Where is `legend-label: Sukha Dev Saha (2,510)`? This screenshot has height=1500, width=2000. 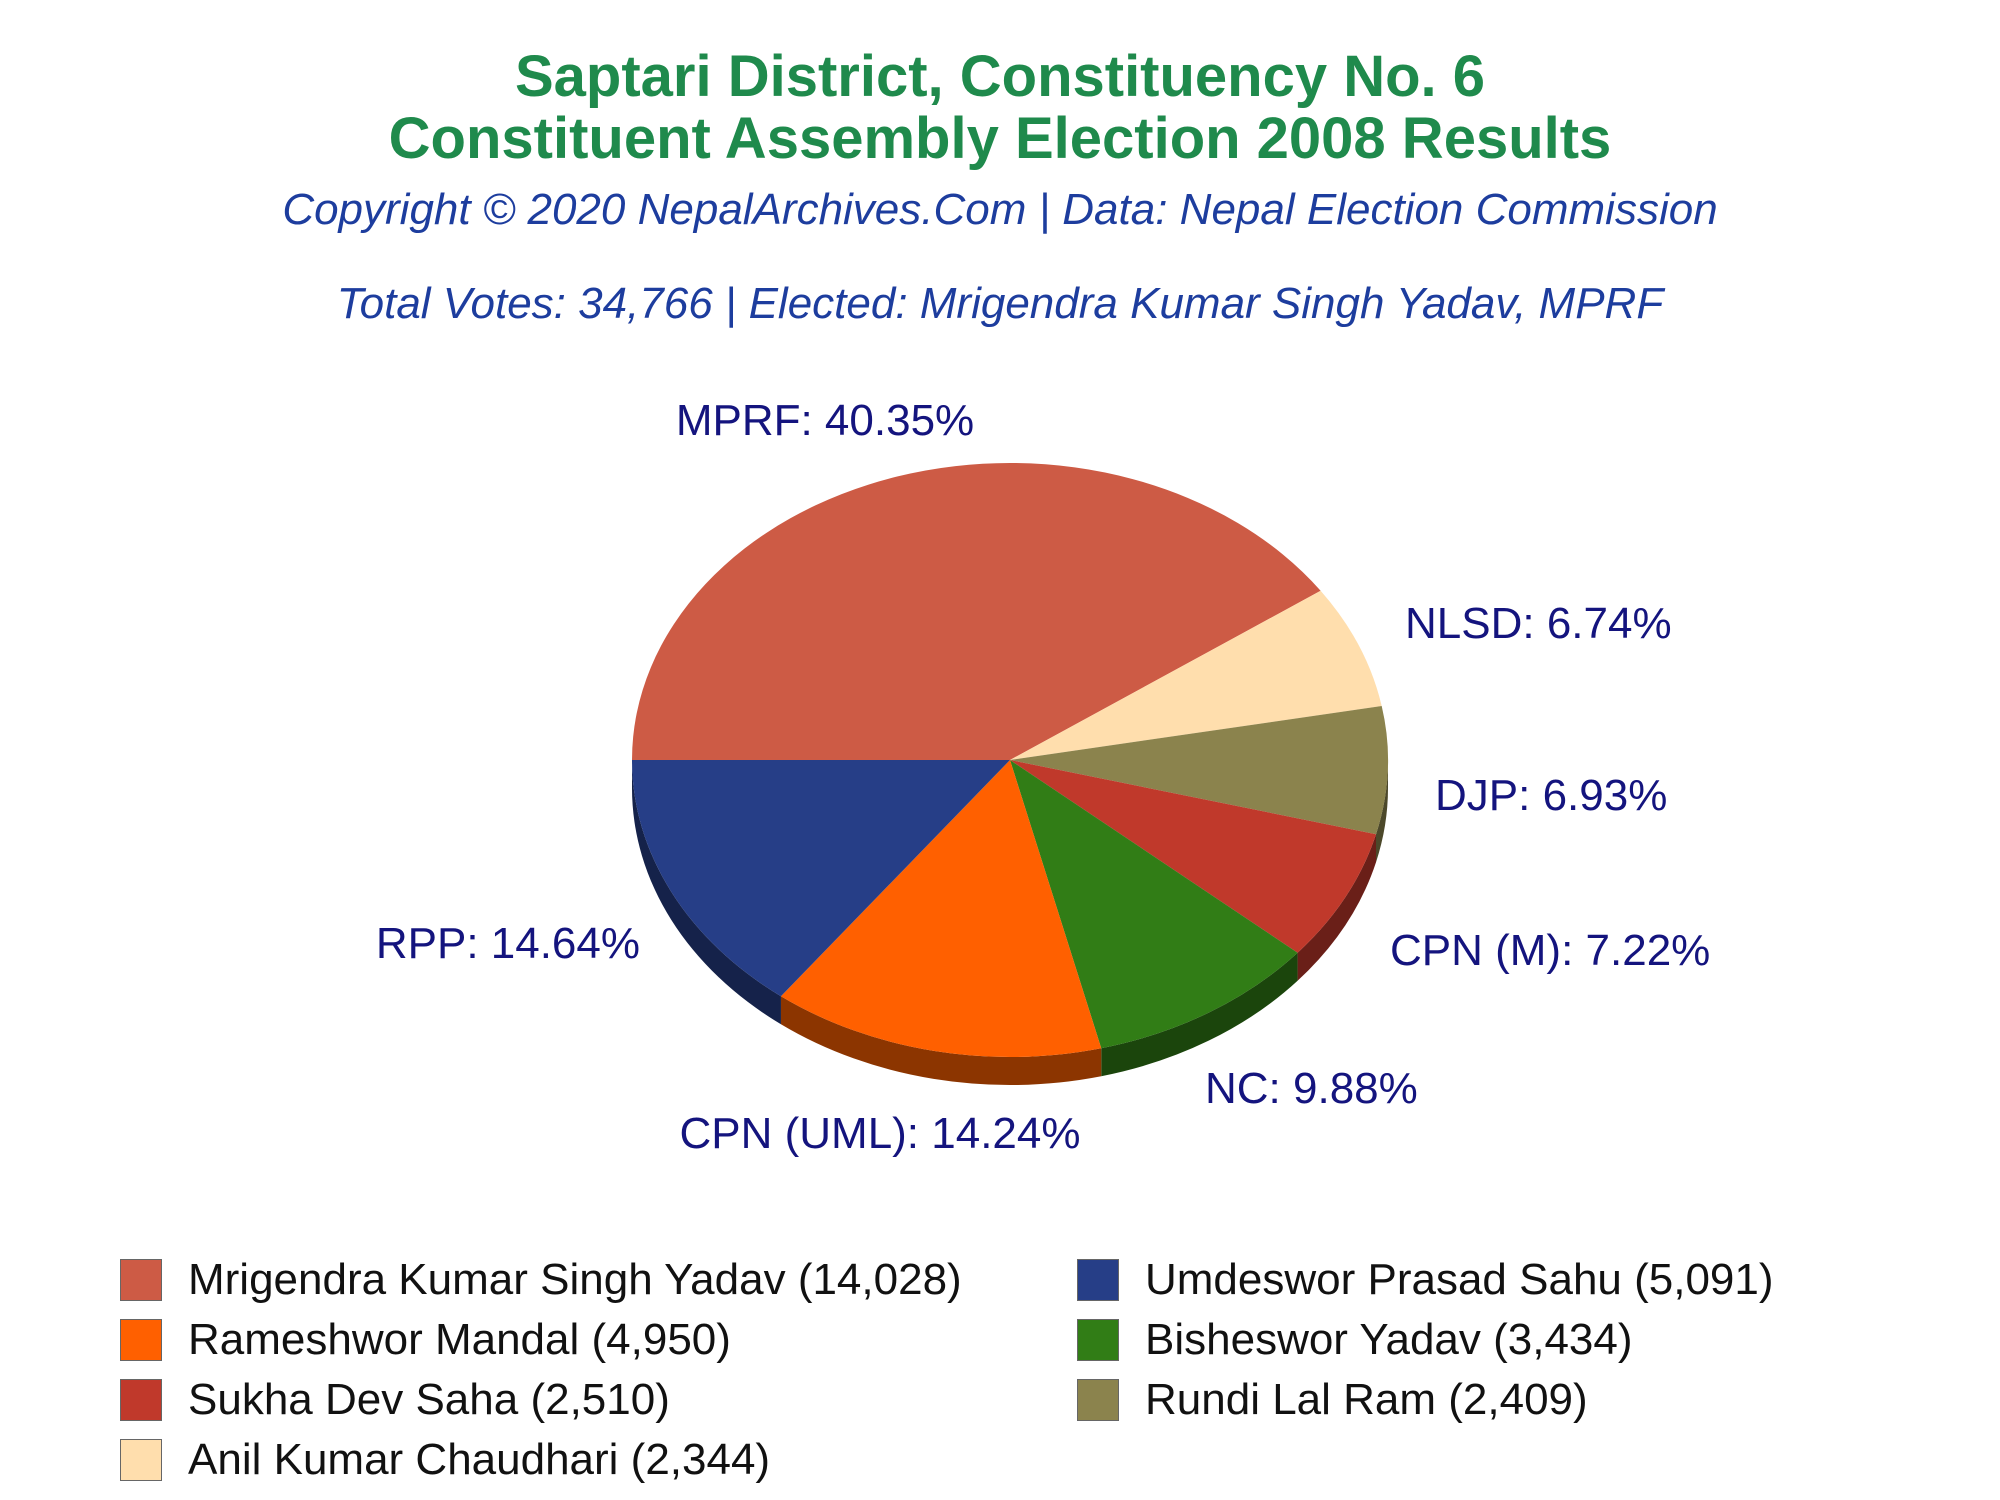
legend-label: Sukha Dev Saha (2,510) is located at coordinates (429, 1399).